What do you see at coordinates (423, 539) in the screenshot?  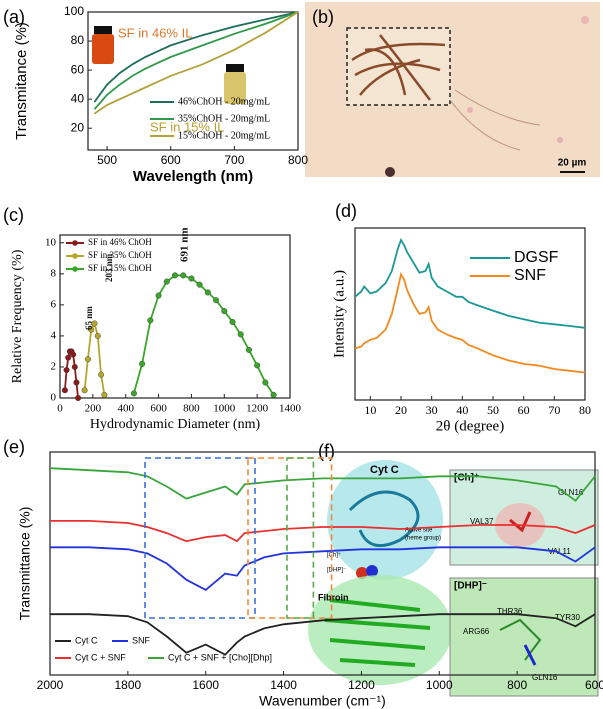 I see `structure-label: (heme group)` at bounding box center [423, 539].